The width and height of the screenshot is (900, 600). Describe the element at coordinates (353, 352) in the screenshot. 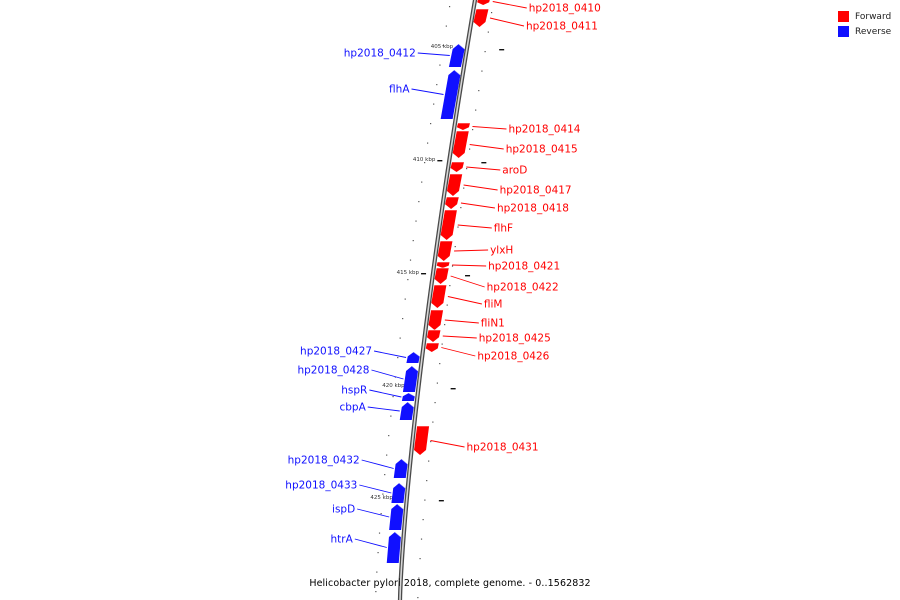

I see `gene-label-hp2018_0427: hp2018_0427` at that location.